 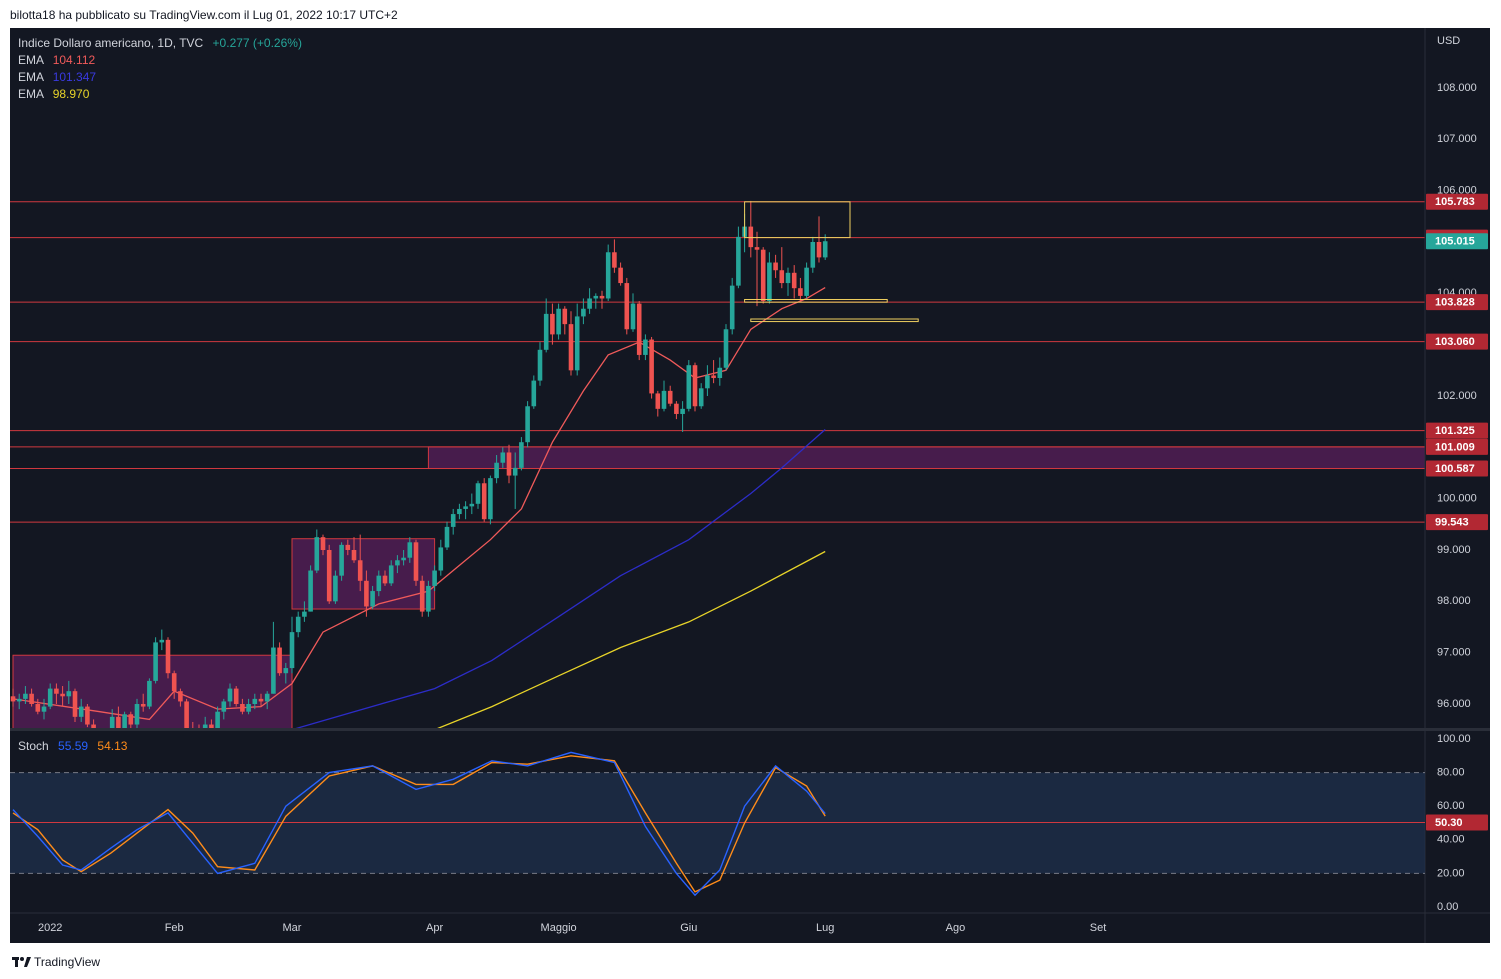 I want to click on stoch-legend-k: 55.59, so click(x=73, y=746).